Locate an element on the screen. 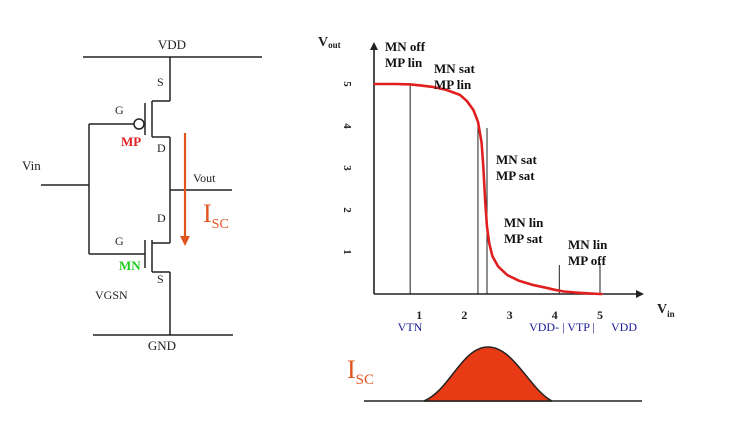 This screenshot has width=733, height=430. y-tick-label: 2 is located at coordinates (347, 210).